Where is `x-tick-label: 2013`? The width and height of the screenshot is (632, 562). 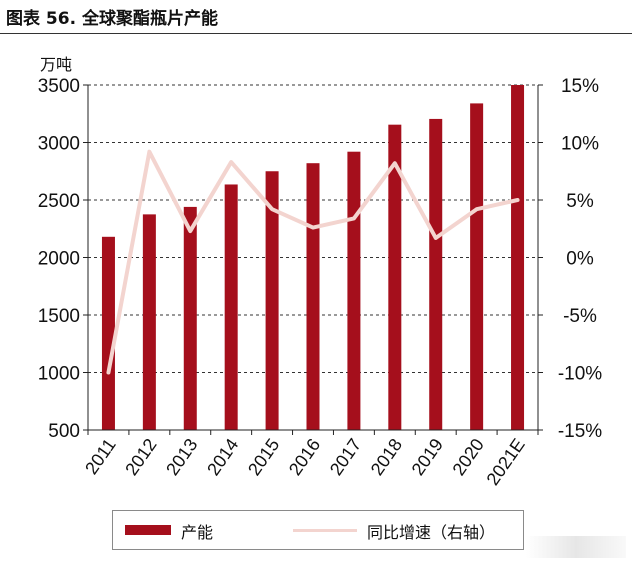
x-tick-label: 2013 is located at coordinates (181, 457).